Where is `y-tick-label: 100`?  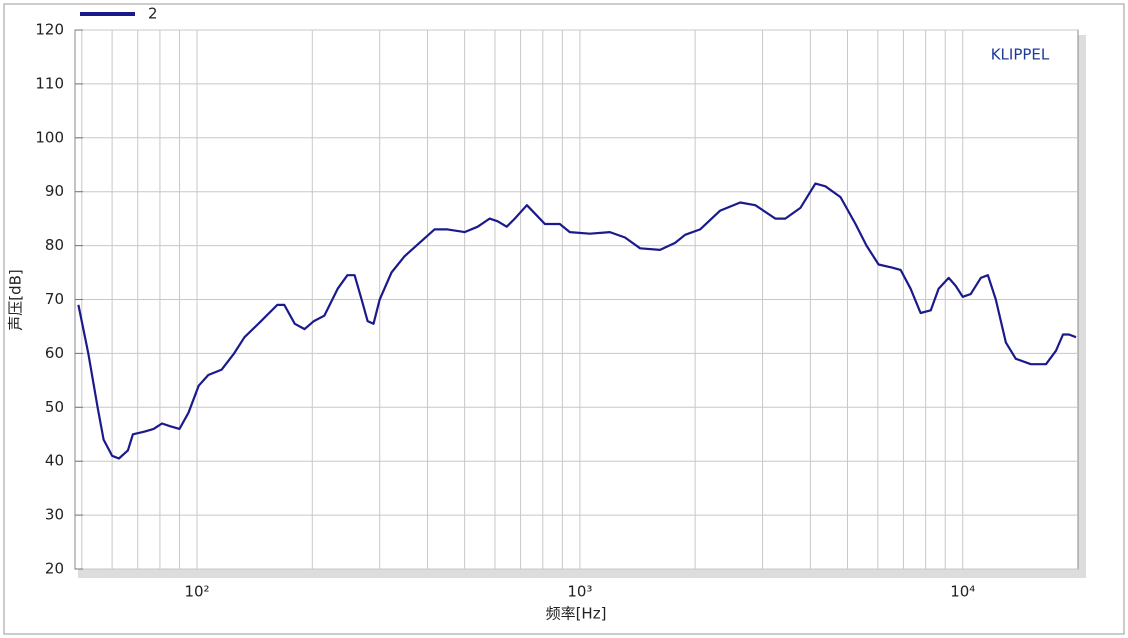
y-tick-label: 100 is located at coordinates (49, 137).